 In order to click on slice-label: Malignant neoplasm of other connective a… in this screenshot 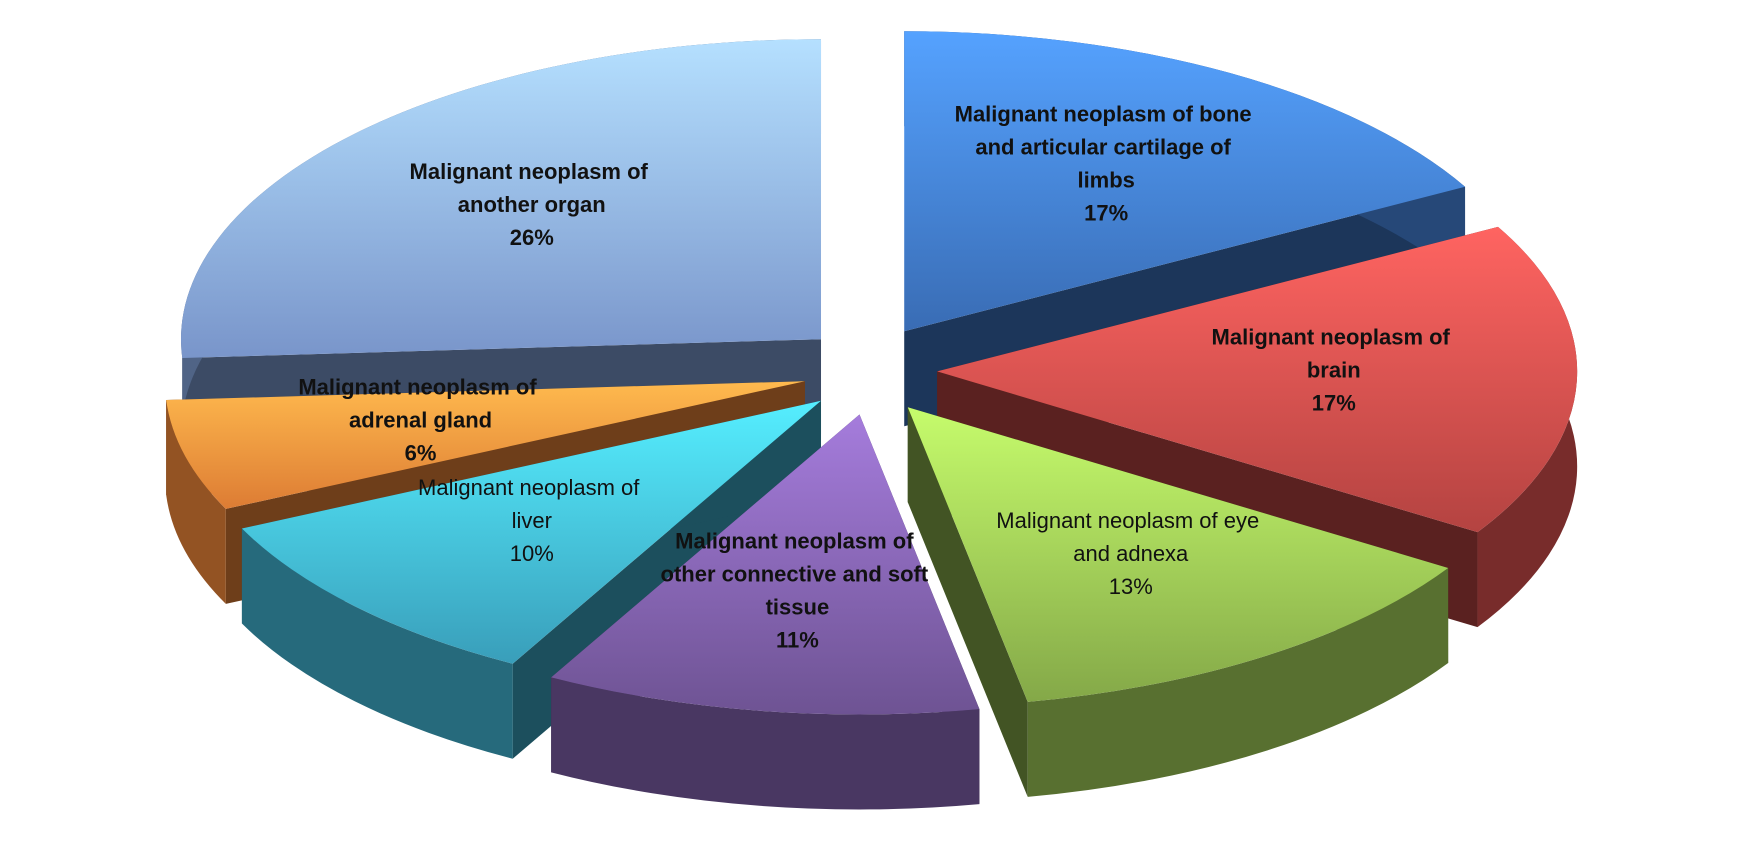, I will do `click(798, 574)`.